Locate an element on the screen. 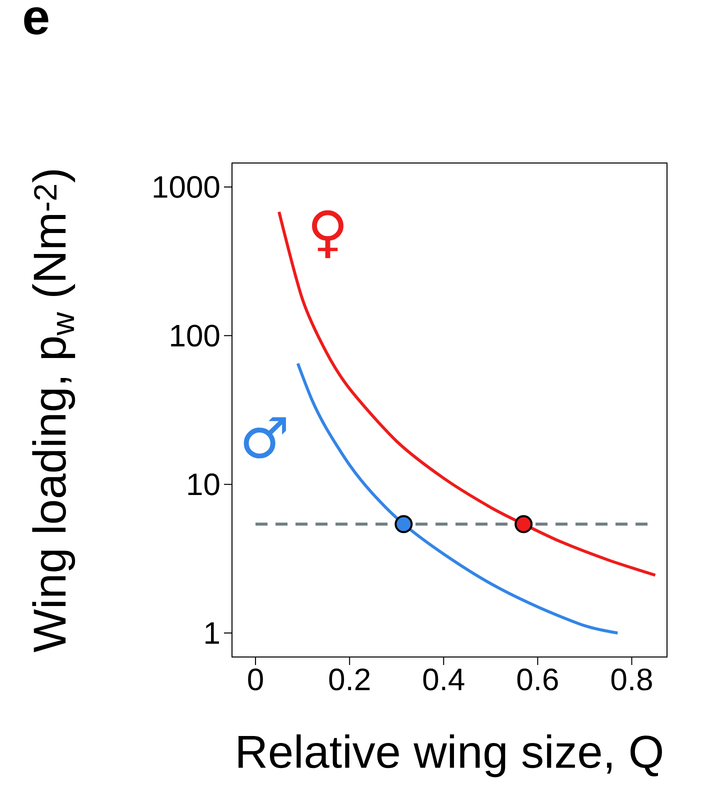 The height and width of the screenshot is (792, 728). y-tick-label: 10 is located at coordinates (204, 484).